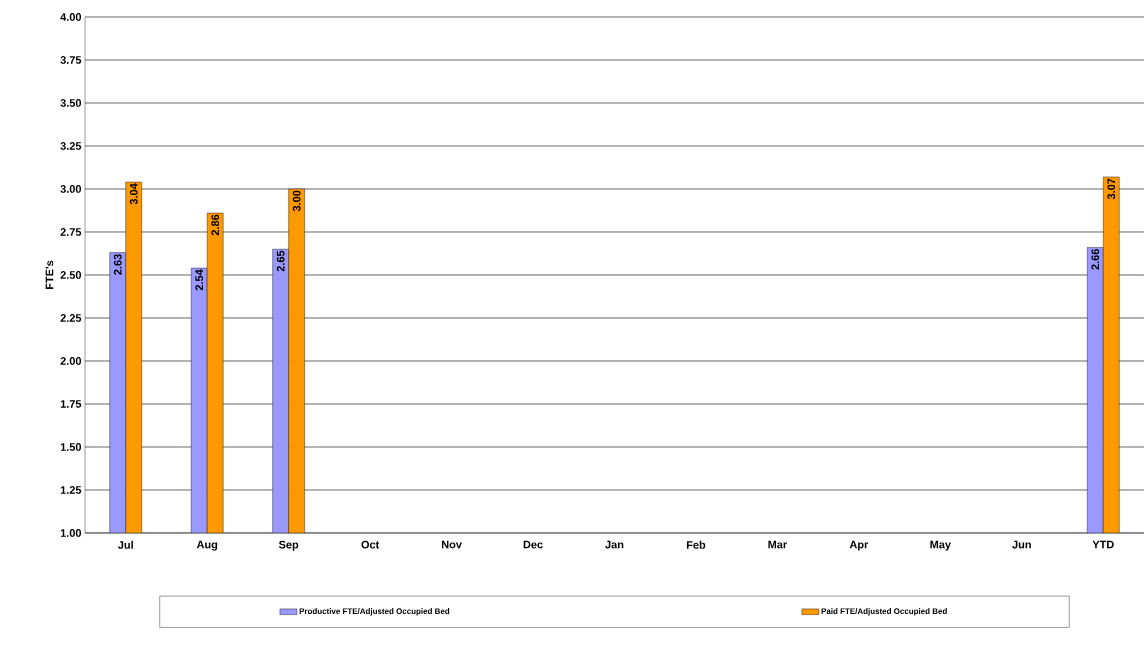 The height and width of the screenshot is (646, 1146). Describe the element at coordinates (71, 17) in the screenshot. I see `y-tick-label: 4.00` at that location.